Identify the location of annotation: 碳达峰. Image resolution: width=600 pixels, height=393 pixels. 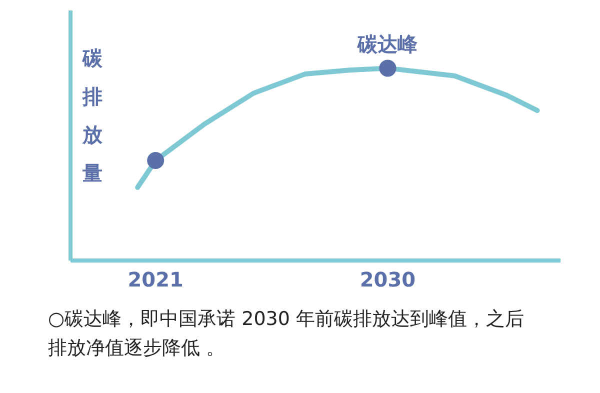
(387, 44).